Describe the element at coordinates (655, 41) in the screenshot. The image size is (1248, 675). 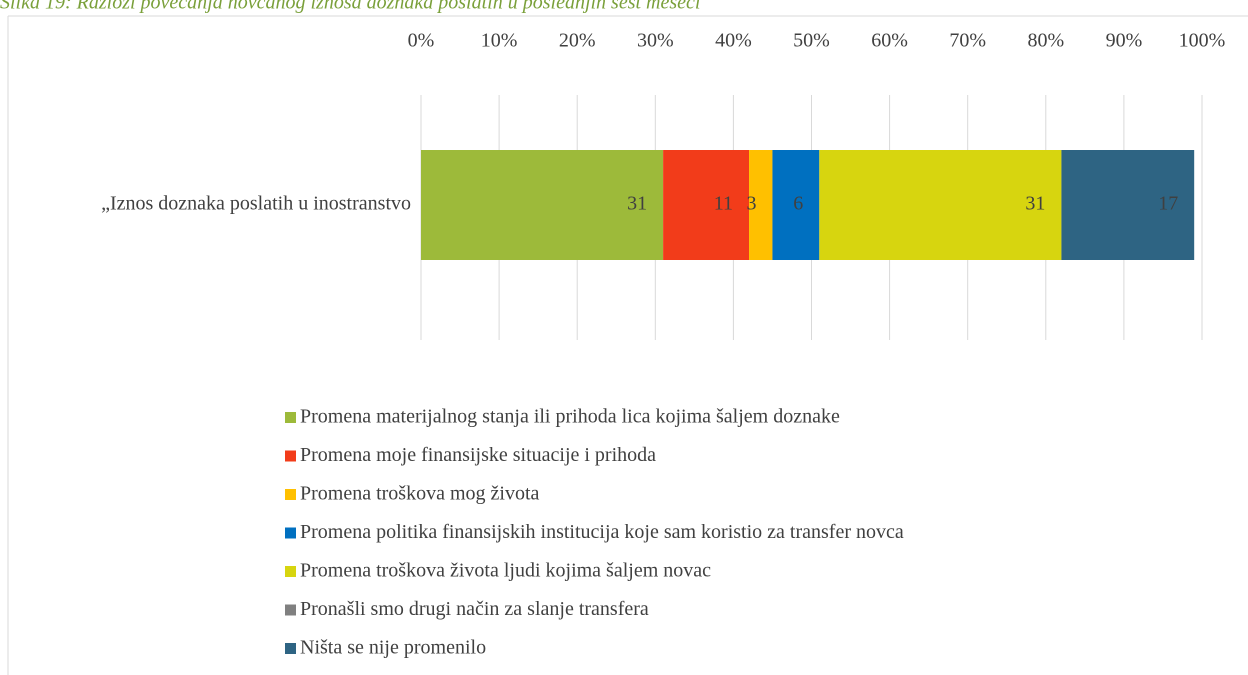
I see `x-tick-label: 30%` at that location.